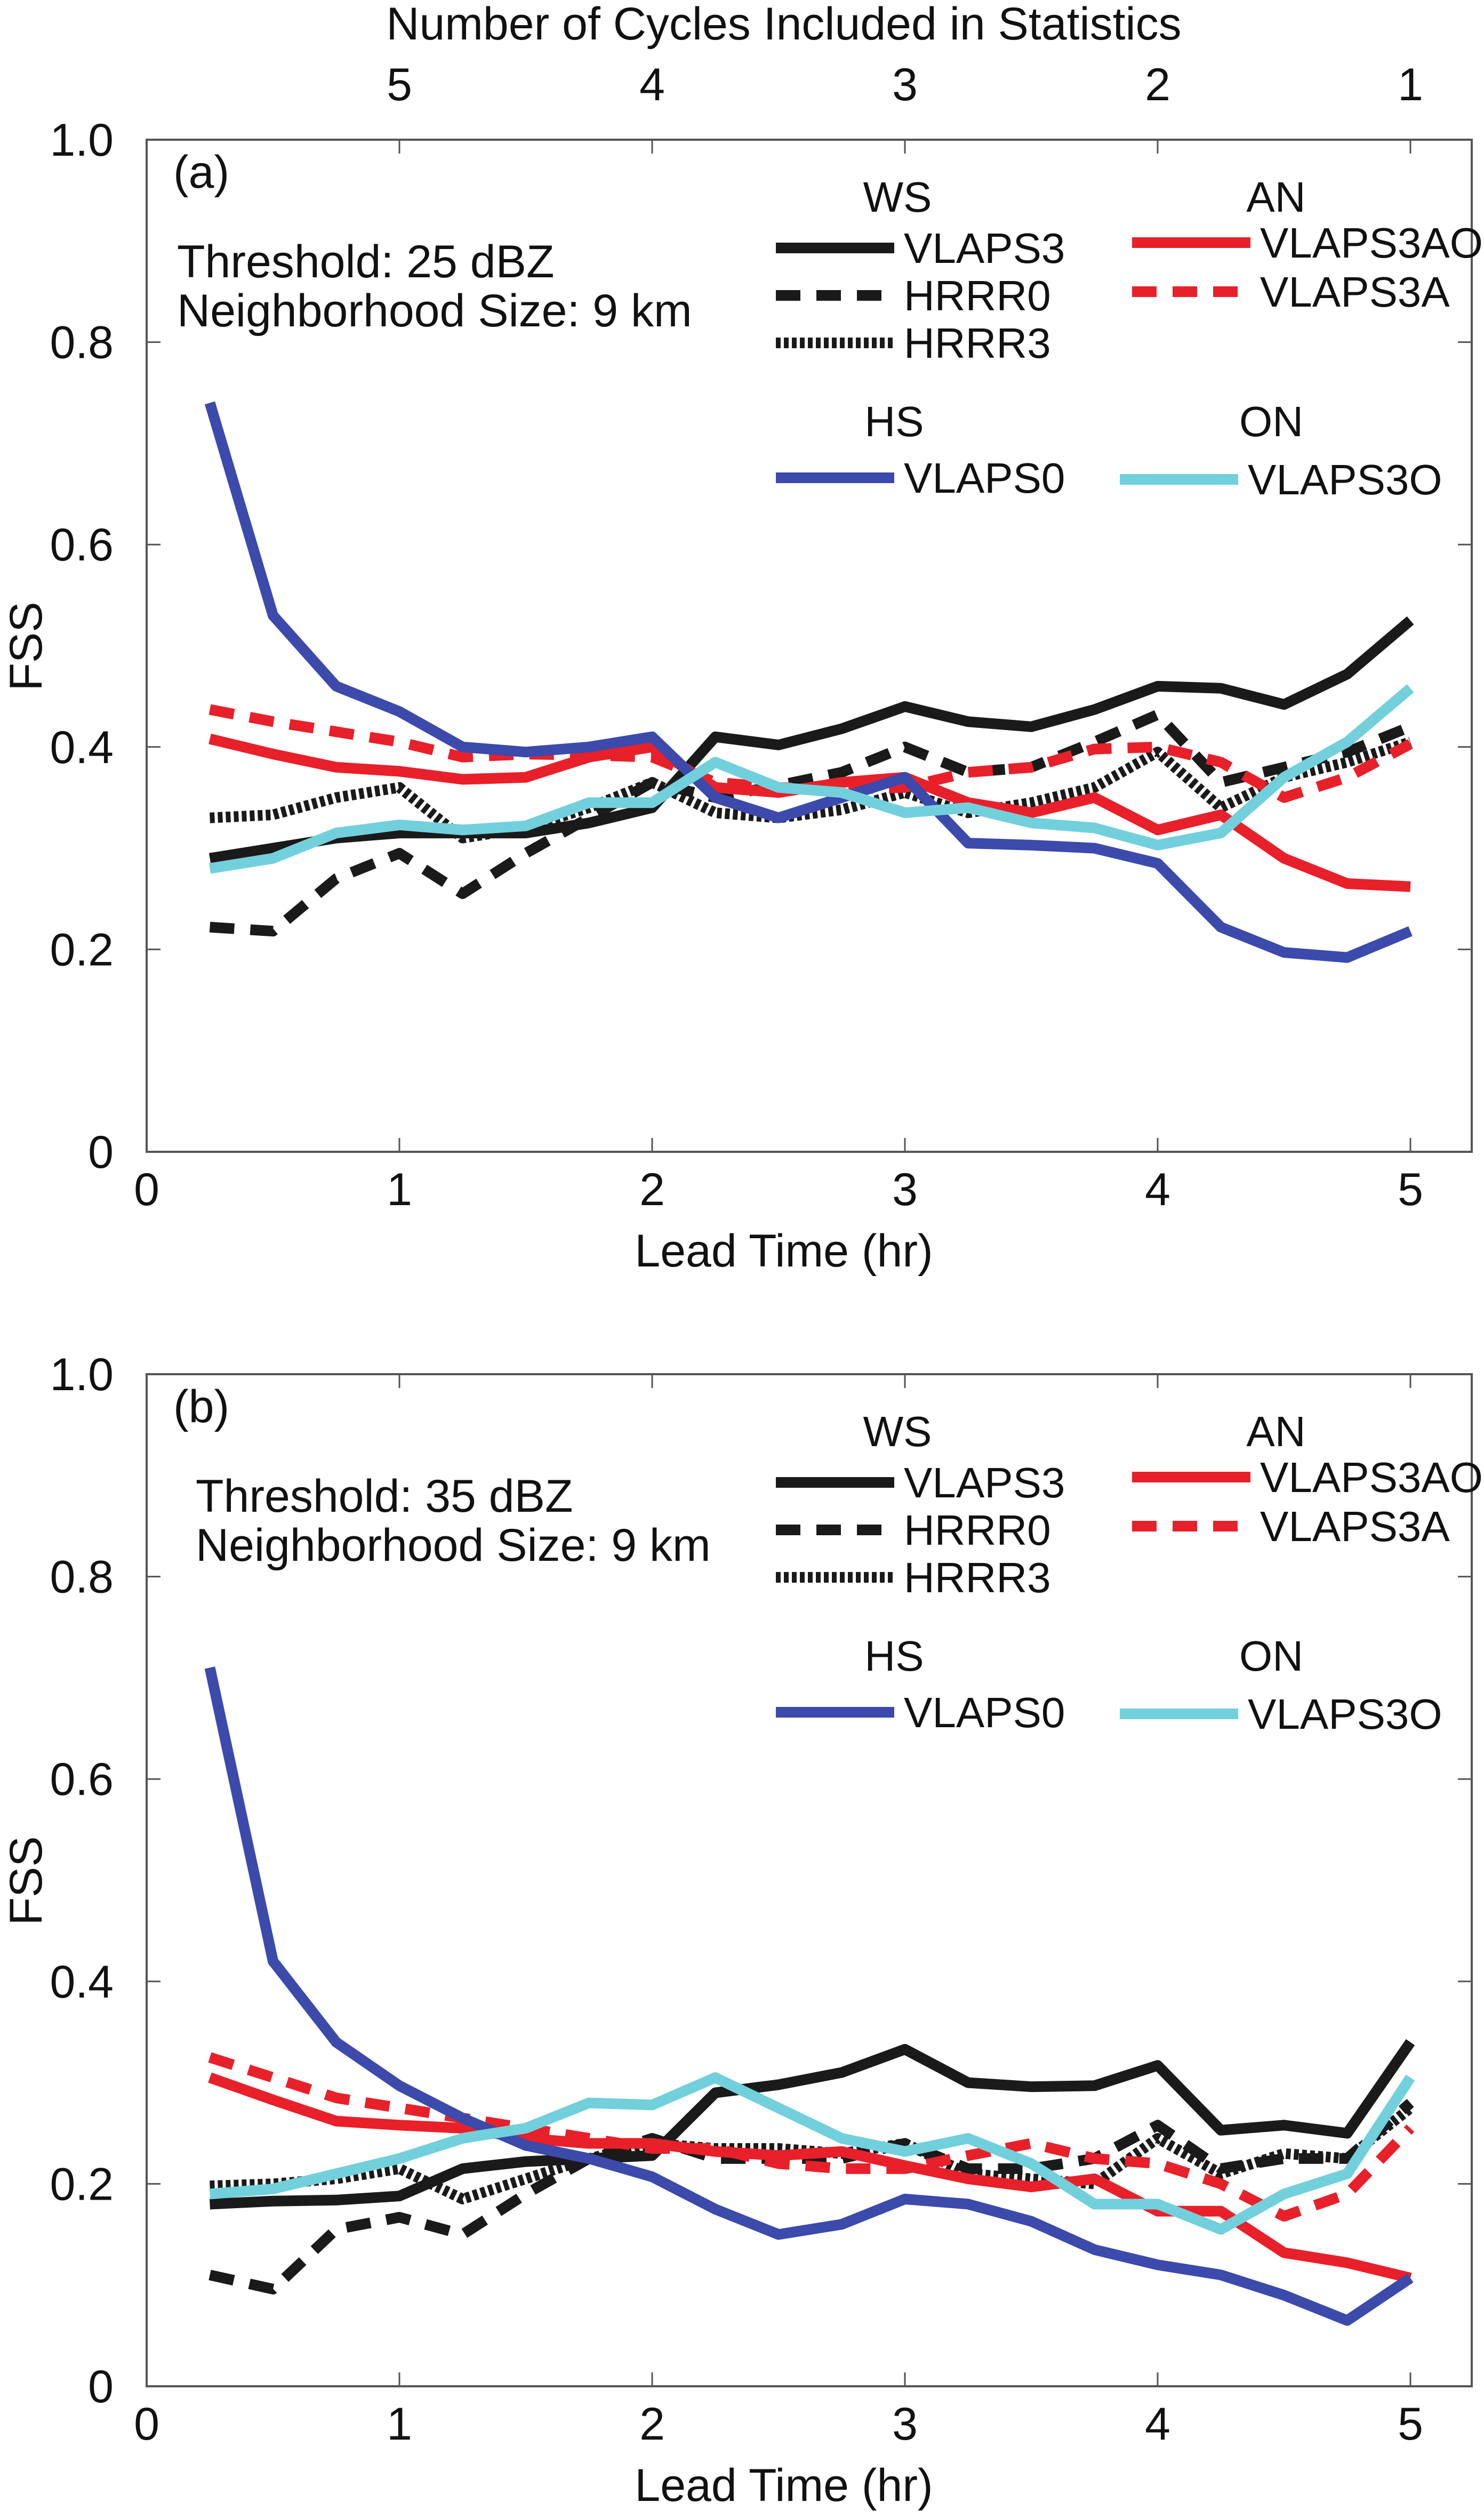  What do you see at coordinates (783, 25) in the screenshot?
I see `top-axis-title: Number of Cycles Included in Statistics` at bounding box center [783, 25].